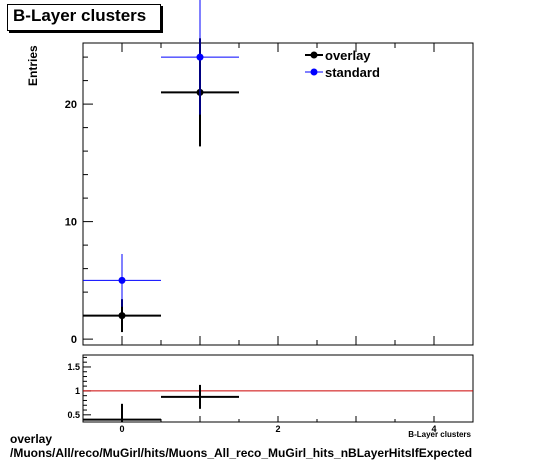  I want to click on legend-label-overlay: overlay, so click(348, 55).